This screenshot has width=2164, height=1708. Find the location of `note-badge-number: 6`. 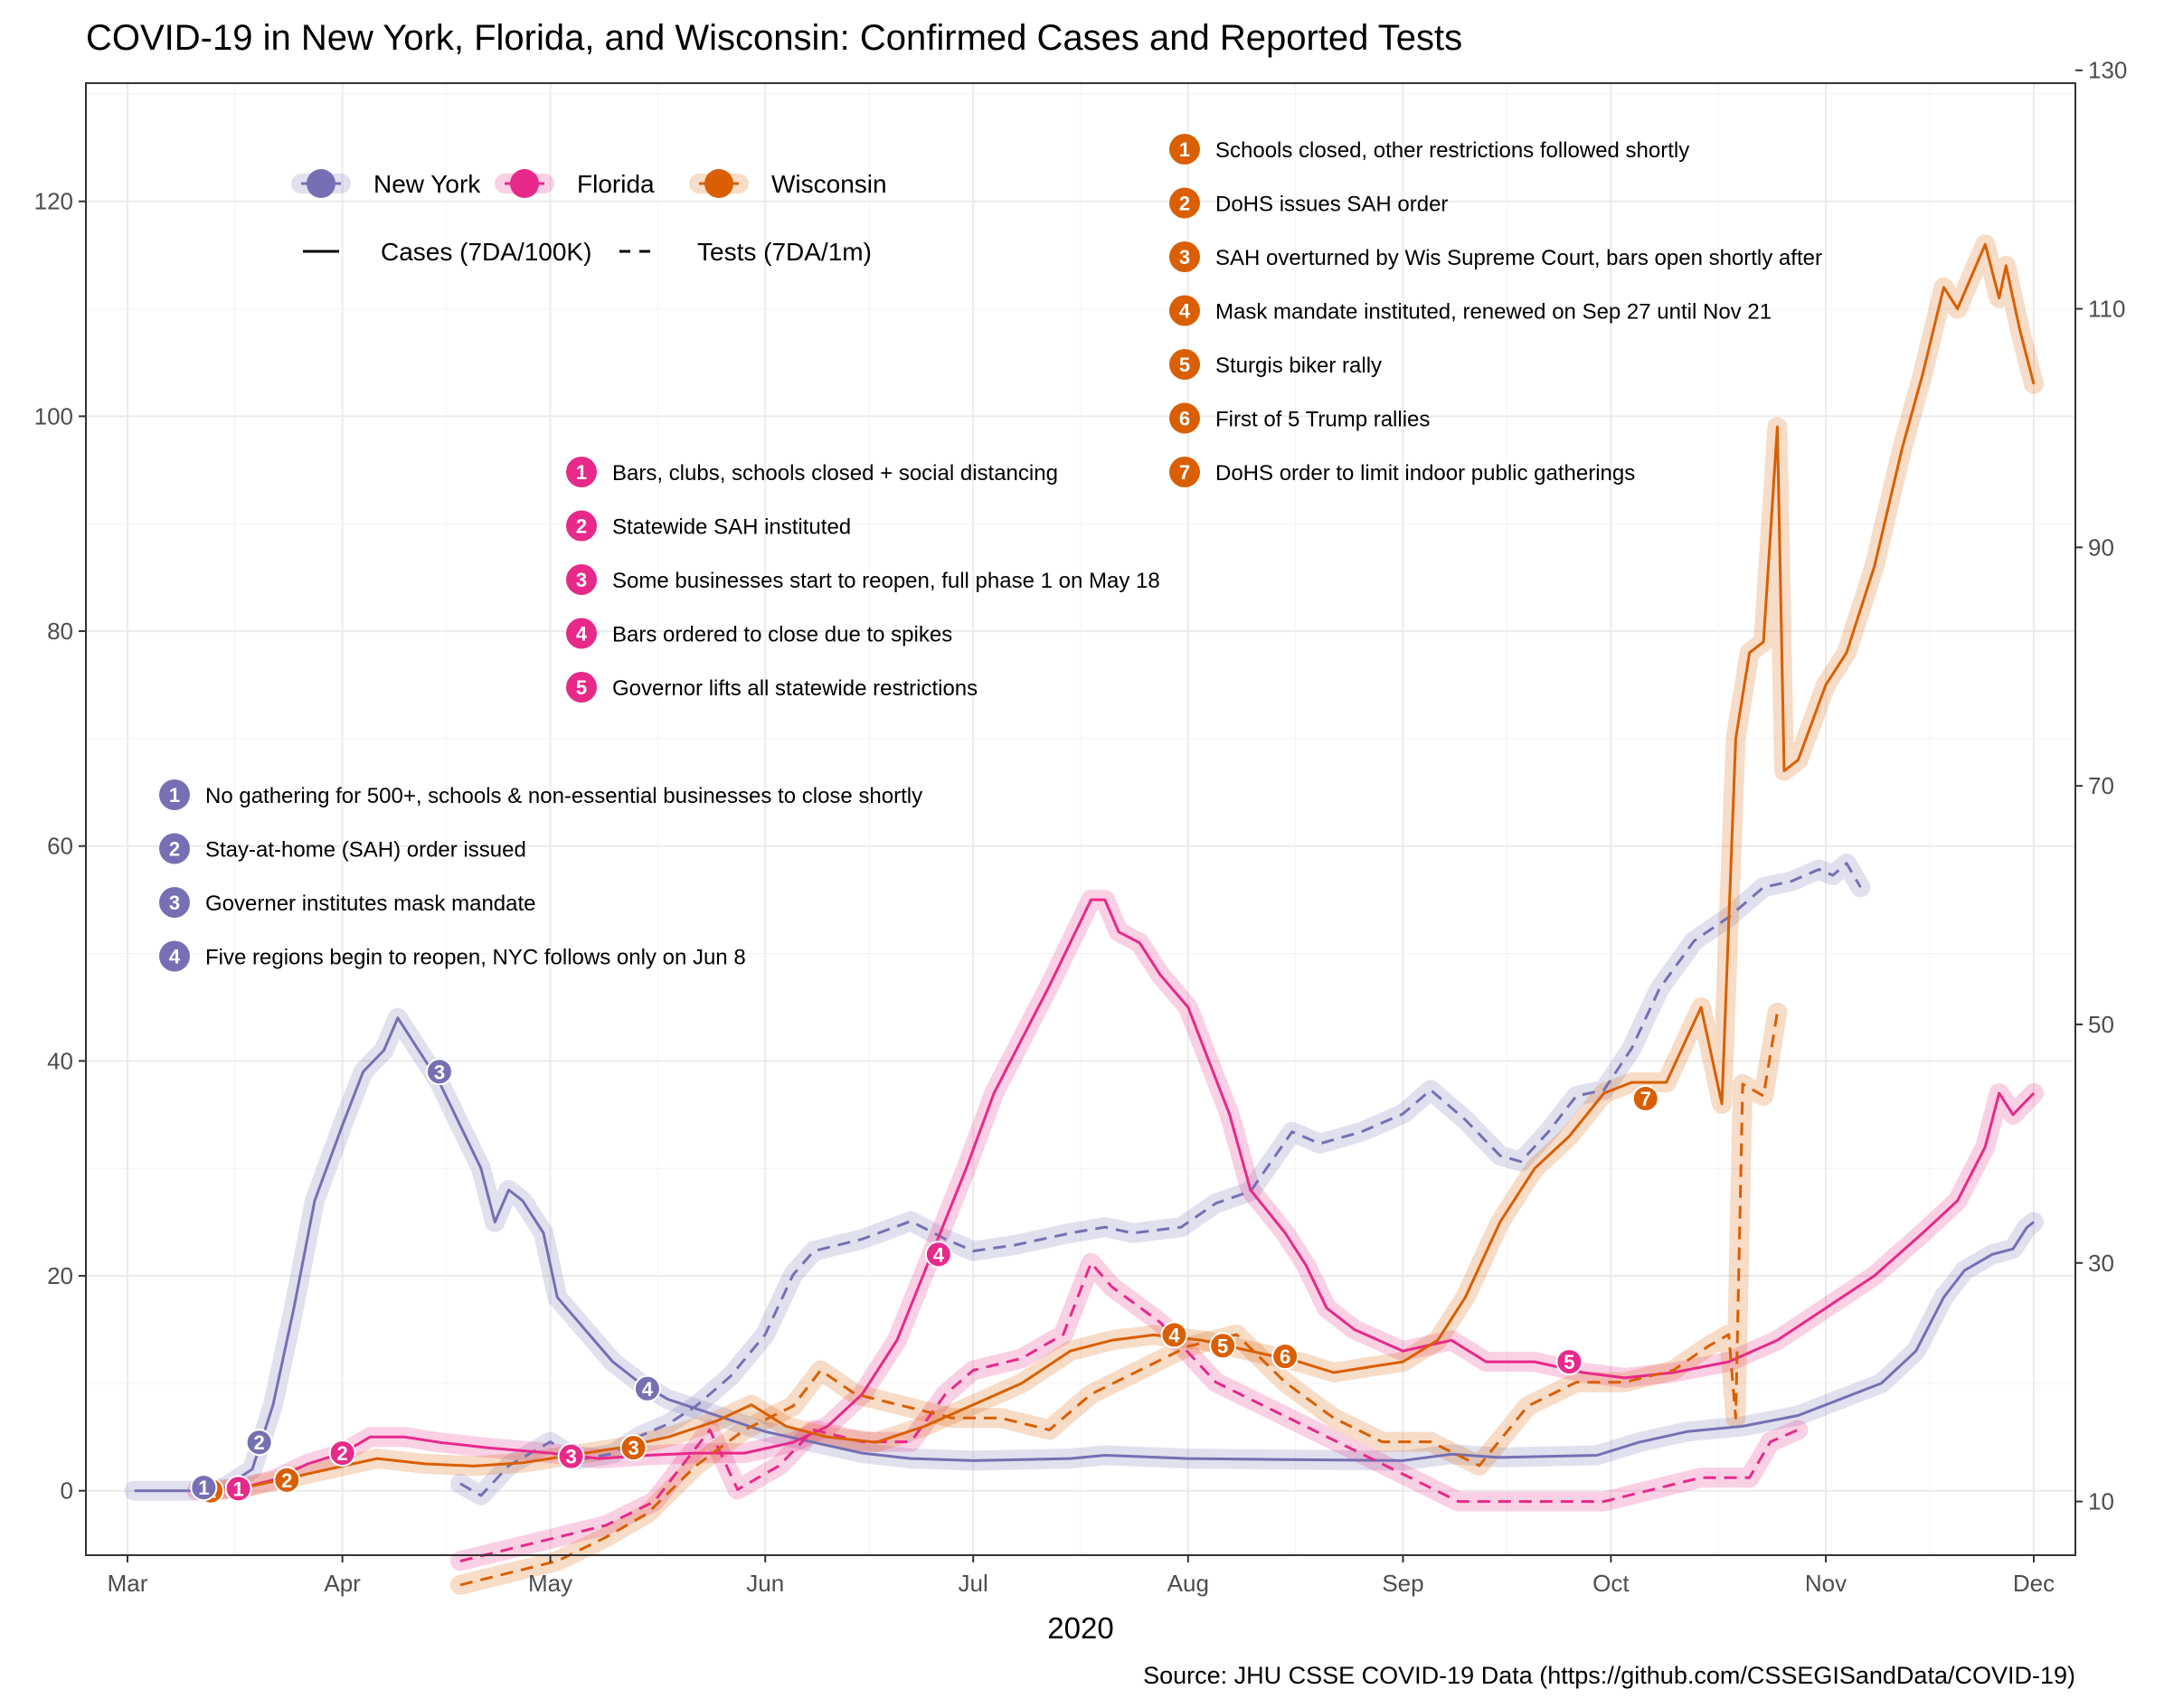

note-badge-number: 6 is located at coordinates (1184, 419).